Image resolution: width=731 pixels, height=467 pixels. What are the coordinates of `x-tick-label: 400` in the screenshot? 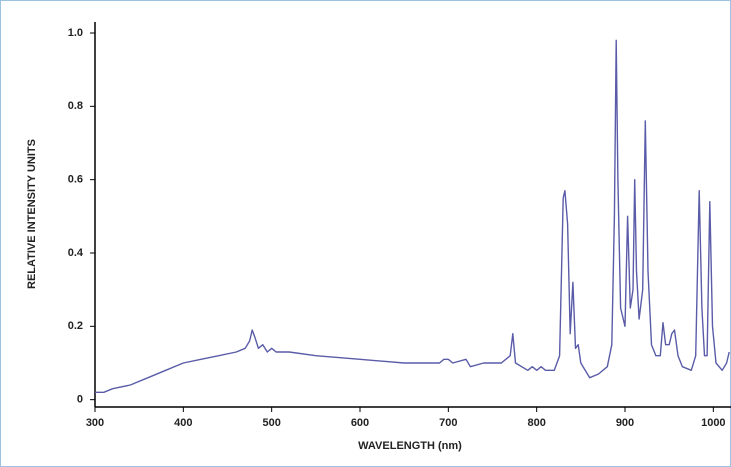 It's located at (183, 423).